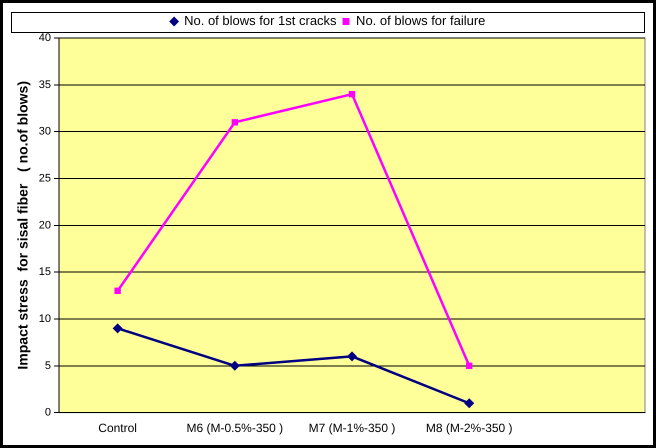  I want to click on y-tick-label: 25, so click(45, 178).